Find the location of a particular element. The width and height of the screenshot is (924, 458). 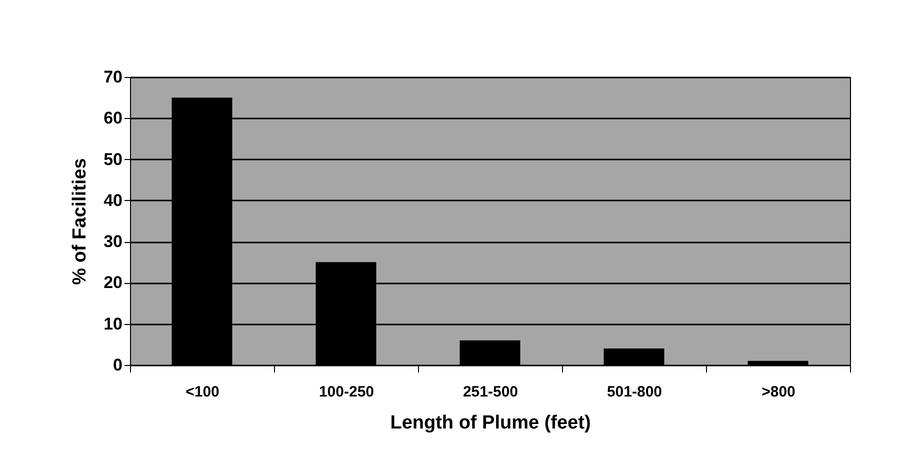

y-tick-label: 60 is located at coordinates (113, 118).